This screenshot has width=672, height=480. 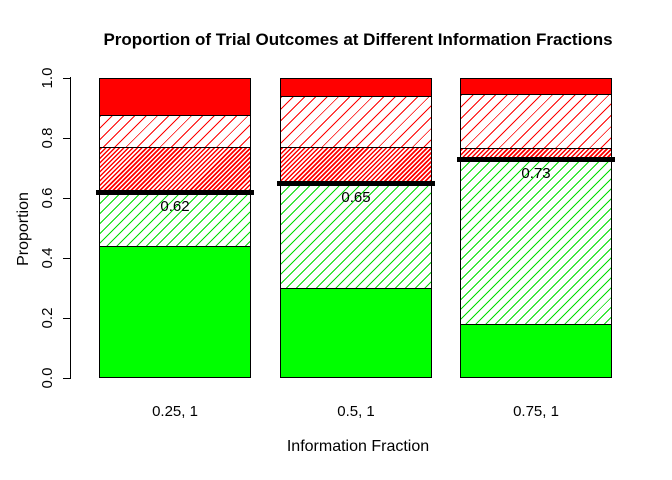 I want to click on y-axis-line, so click(x=70, y=228).